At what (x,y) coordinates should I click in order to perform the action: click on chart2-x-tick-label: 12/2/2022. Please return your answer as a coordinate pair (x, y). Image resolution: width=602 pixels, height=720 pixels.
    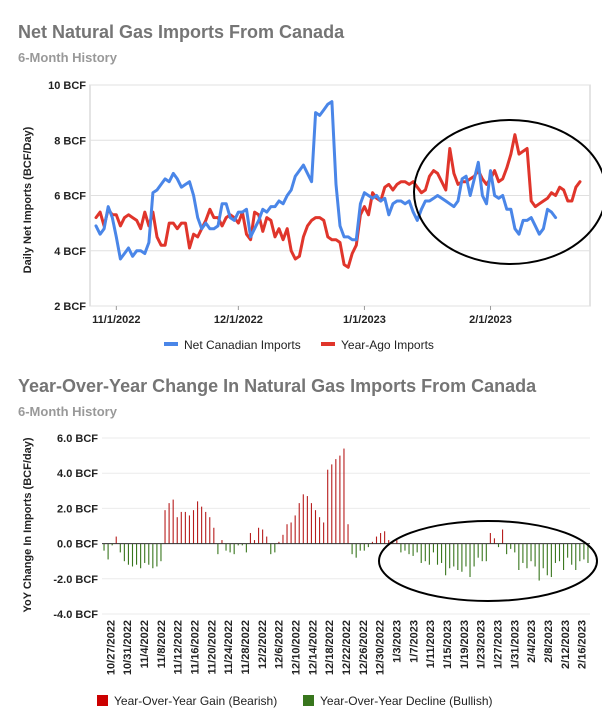
    Looking at the image, I should click on (263, 644).